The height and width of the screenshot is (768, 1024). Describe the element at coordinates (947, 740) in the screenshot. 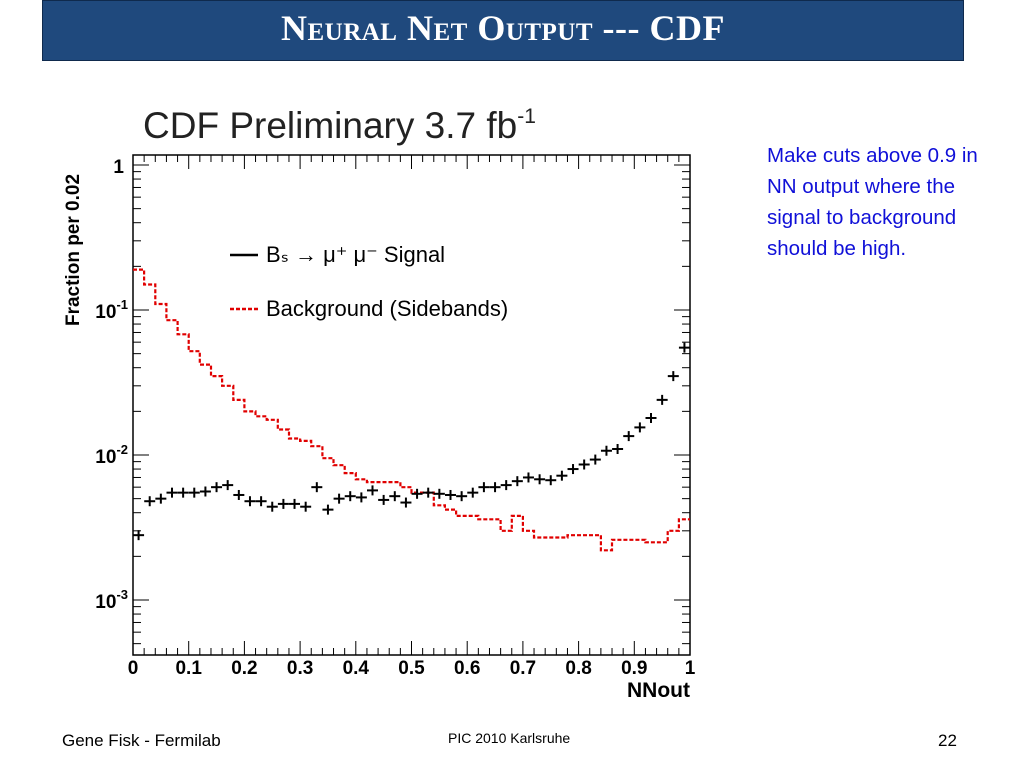

I see `page-number: 22` at that location.